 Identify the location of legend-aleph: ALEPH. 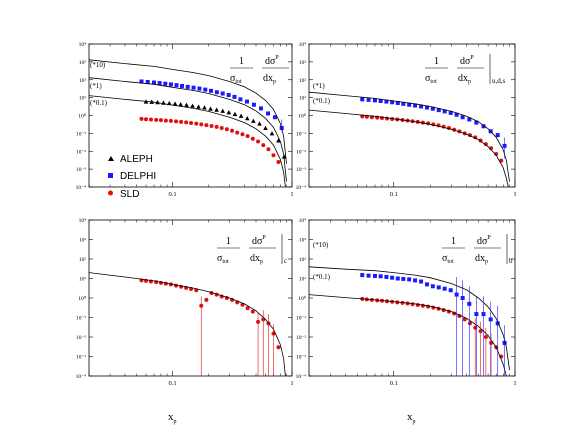
(130, 159).